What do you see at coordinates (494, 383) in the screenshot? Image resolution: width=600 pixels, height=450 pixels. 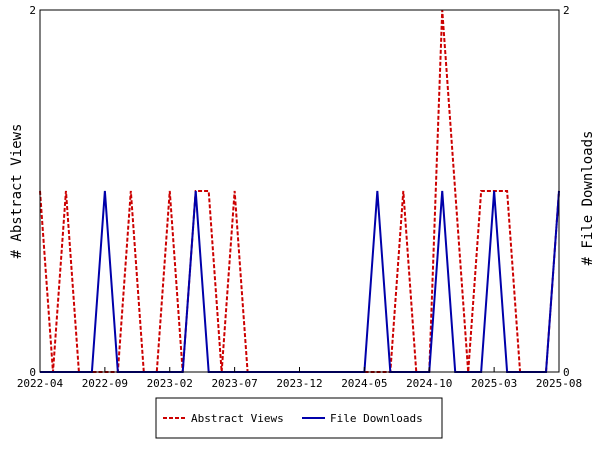 I see `x-tick-label: 2025-03` at bounding box center [494, 383].